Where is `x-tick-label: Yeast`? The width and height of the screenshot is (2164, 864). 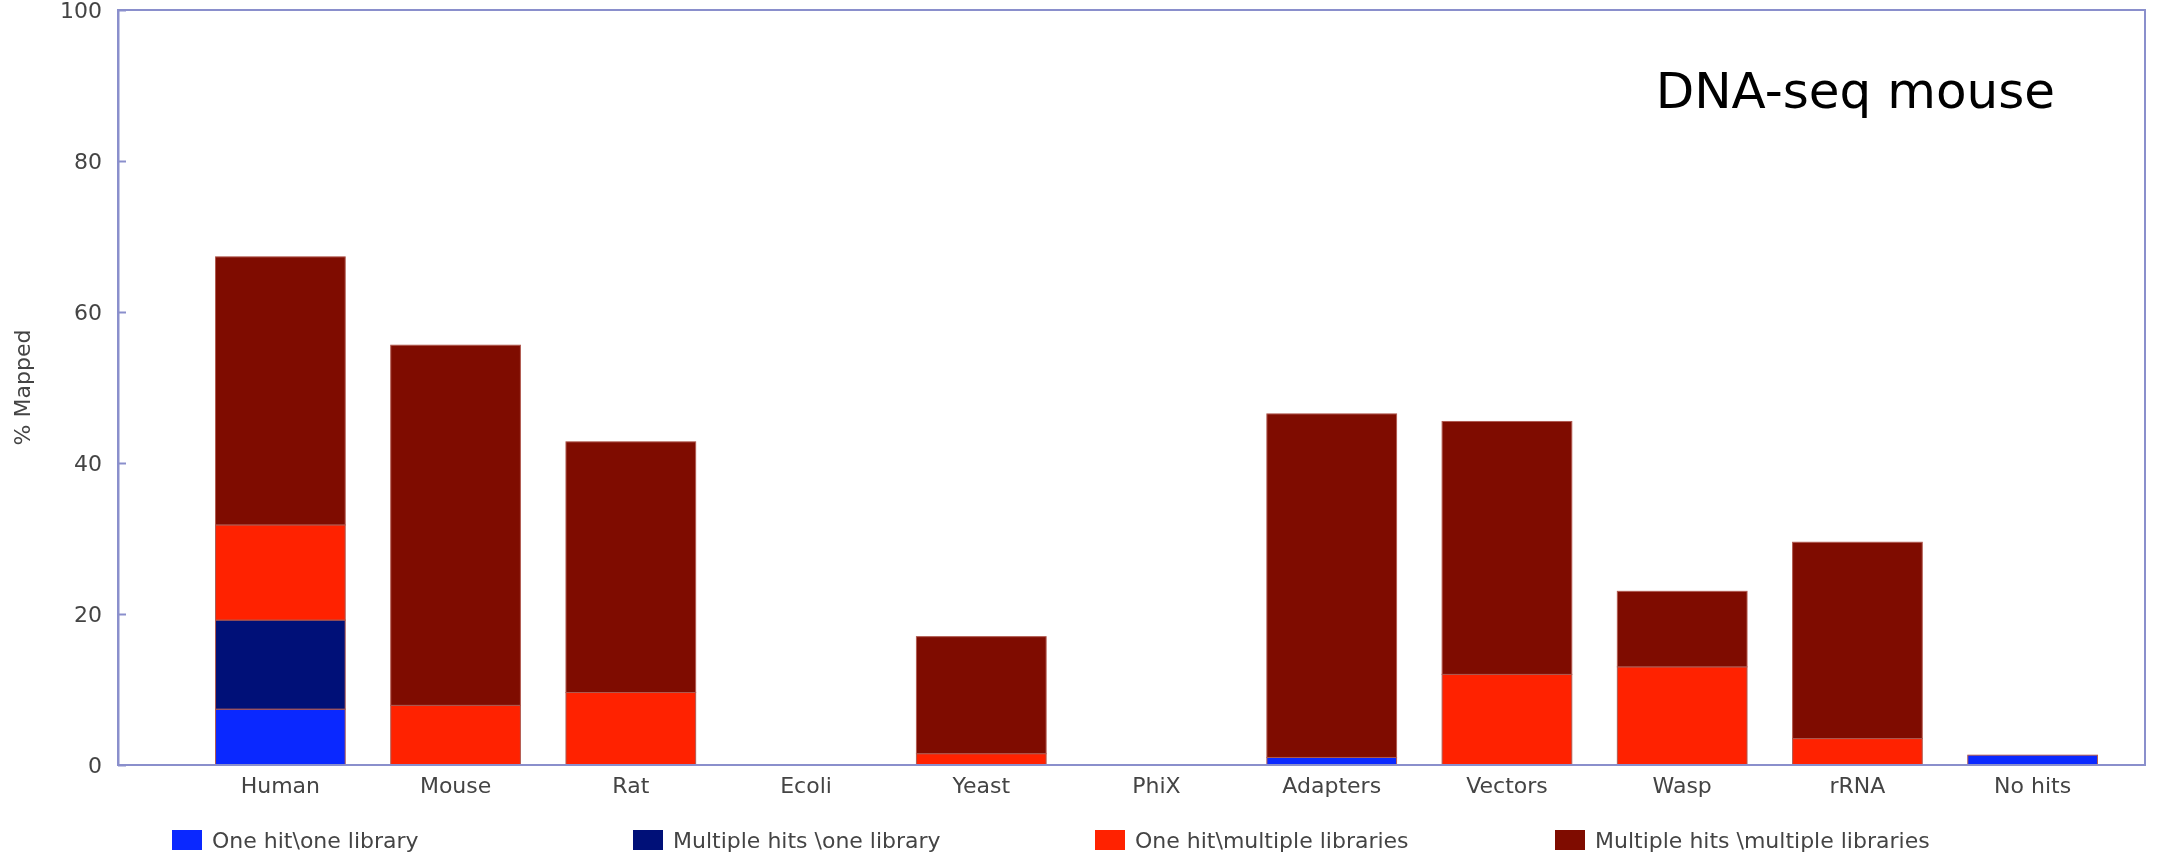 x-tick-label: Yeast is located at coordinates (981, 785).